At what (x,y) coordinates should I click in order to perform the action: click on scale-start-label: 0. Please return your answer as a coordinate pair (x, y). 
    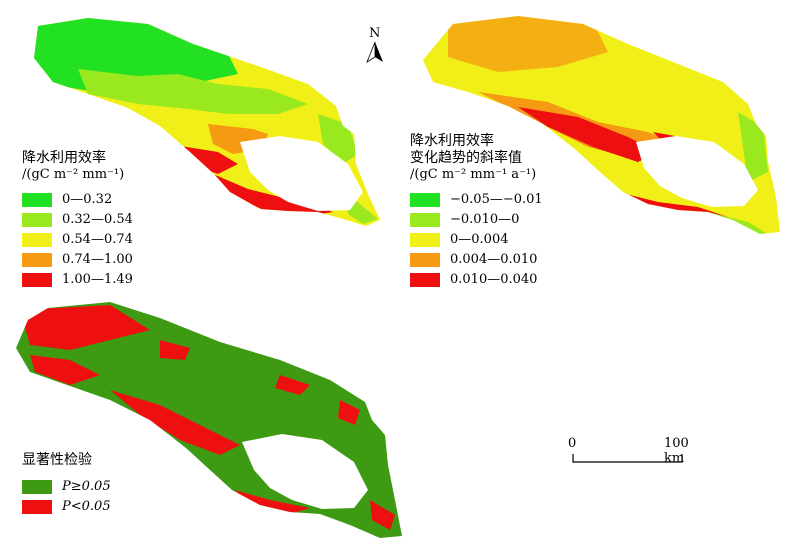
    Looking at the image, I should click on (572, 443).